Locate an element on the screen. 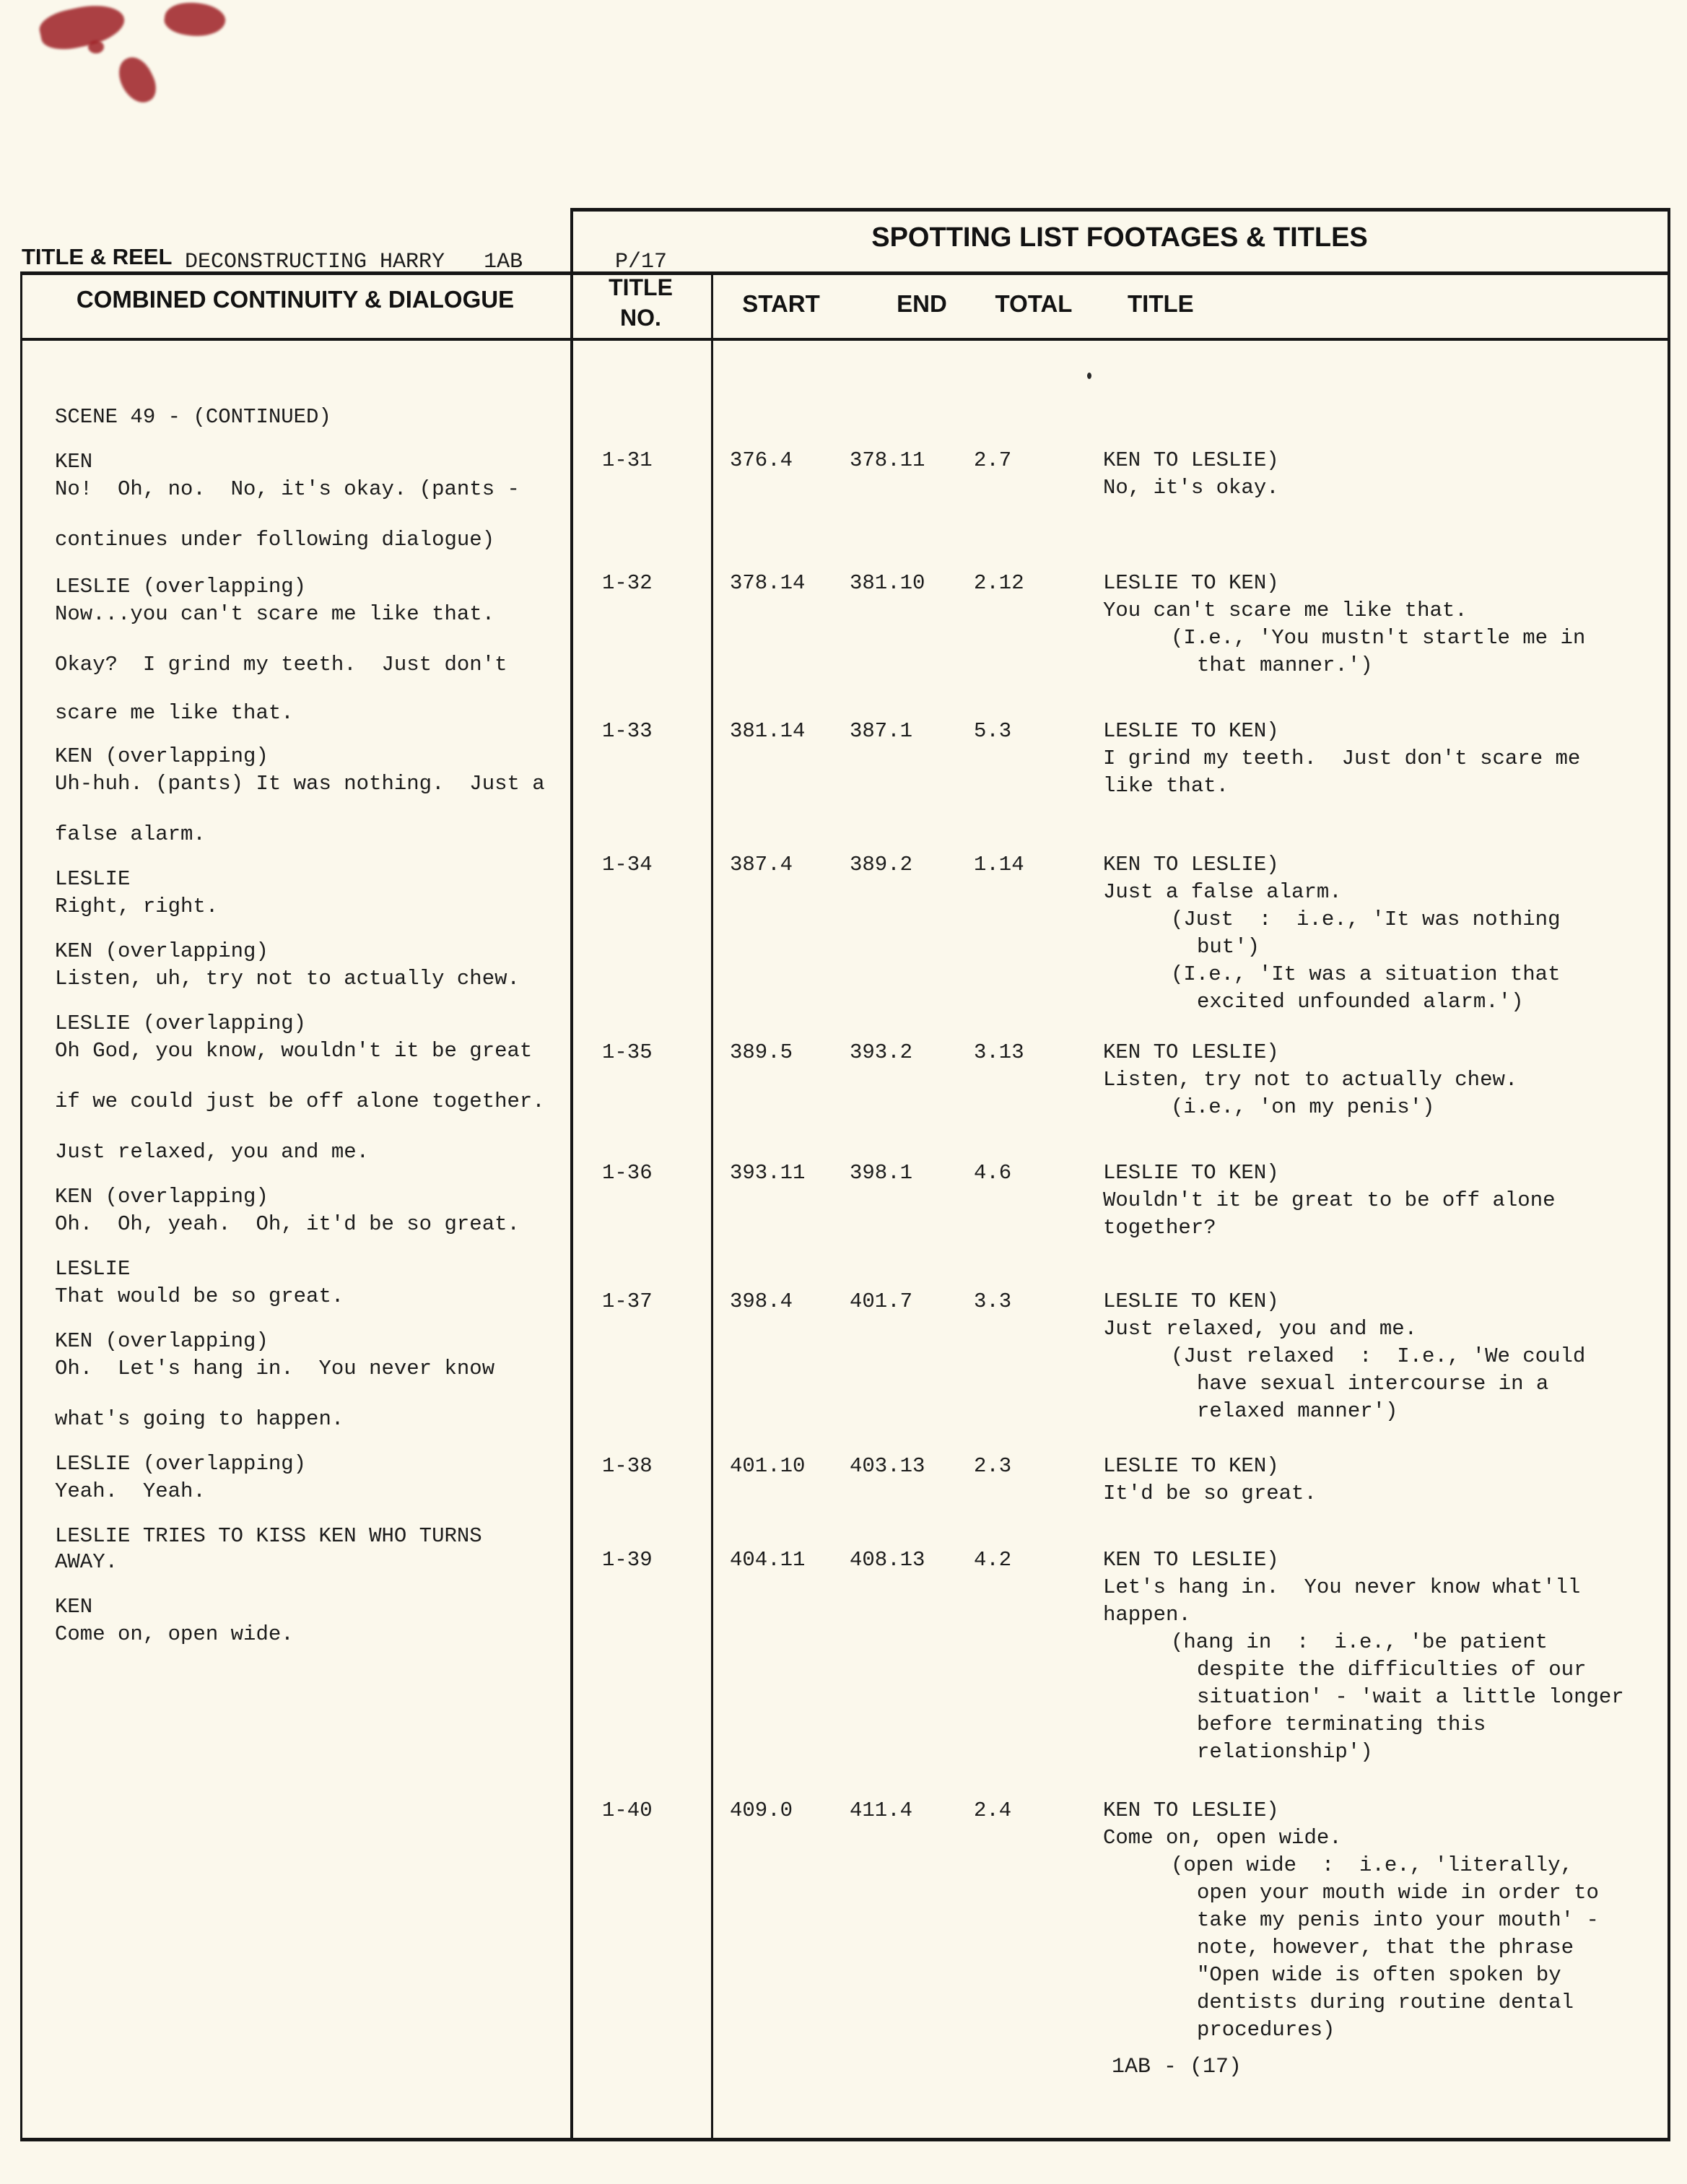 The width and height of the screenshot is (1687, 2184). left-column-title: COMBINED CONTINUITY & DIALOGUE is located at coordinates (295, 299).